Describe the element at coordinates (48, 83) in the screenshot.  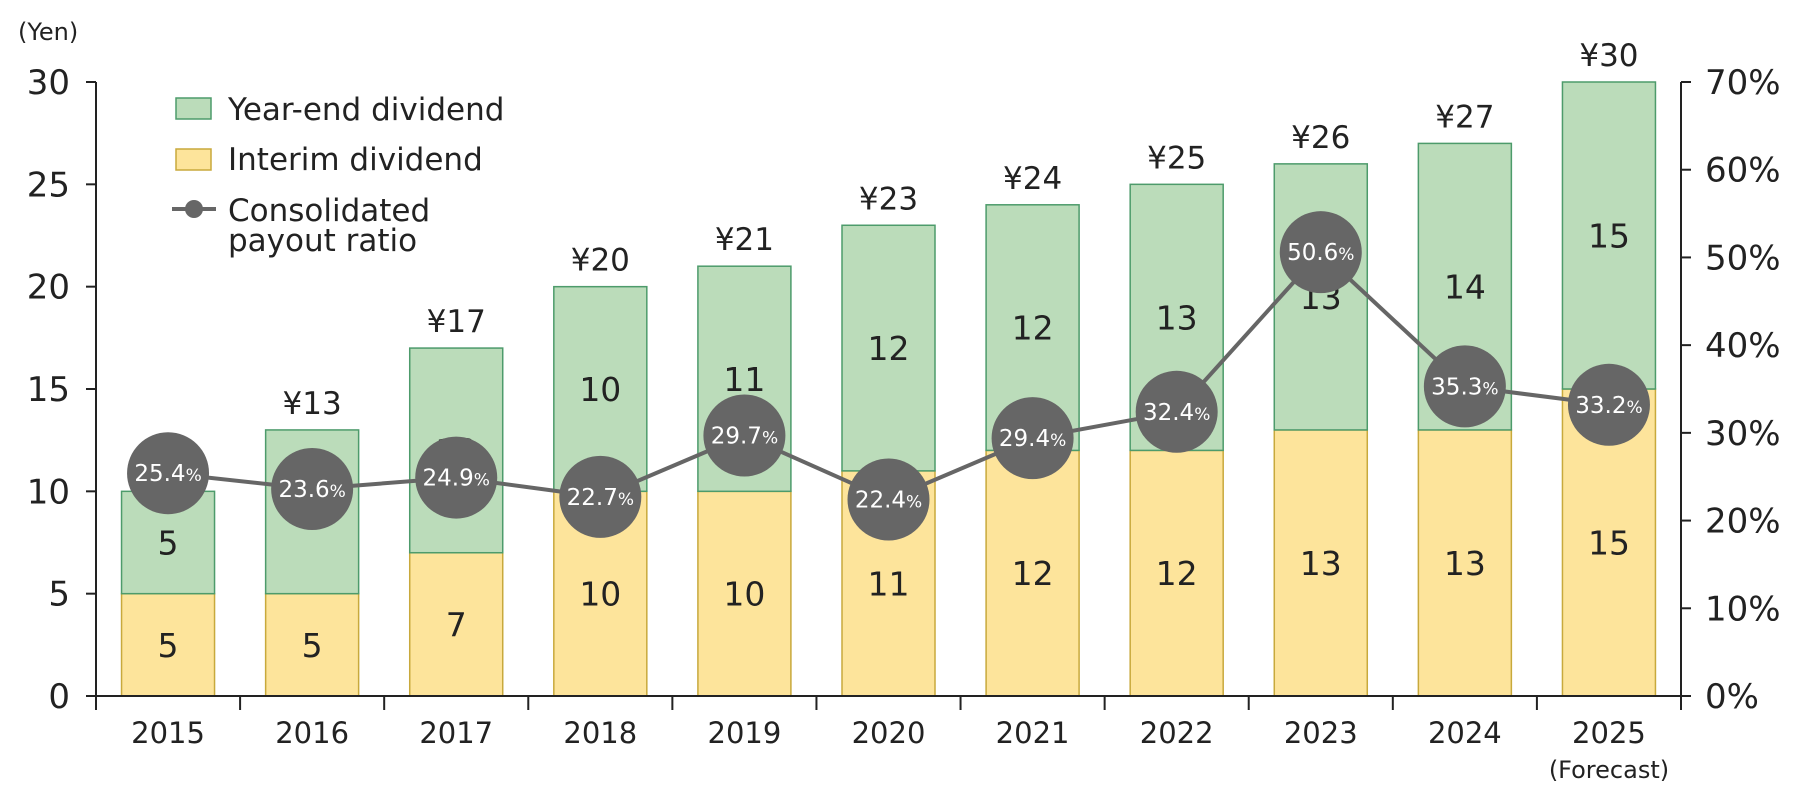
I see `y-tick-label: 30` at that location.